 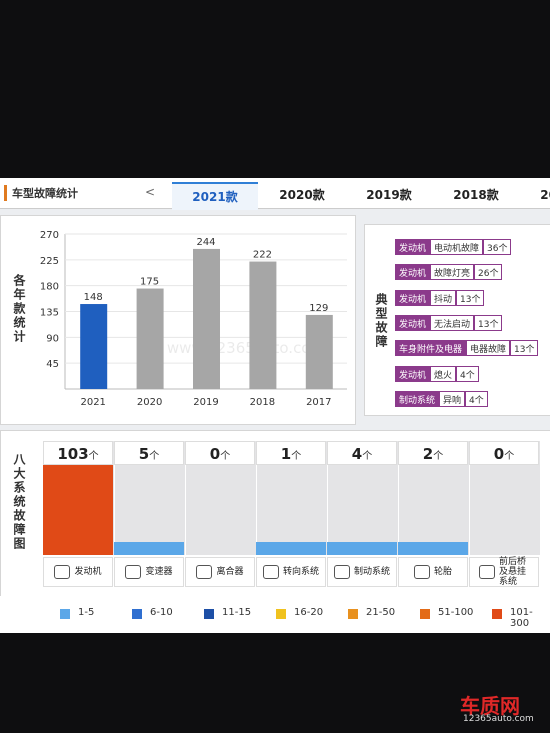 I want to click on system-label: 转向系统, so click(x=291, y=572).